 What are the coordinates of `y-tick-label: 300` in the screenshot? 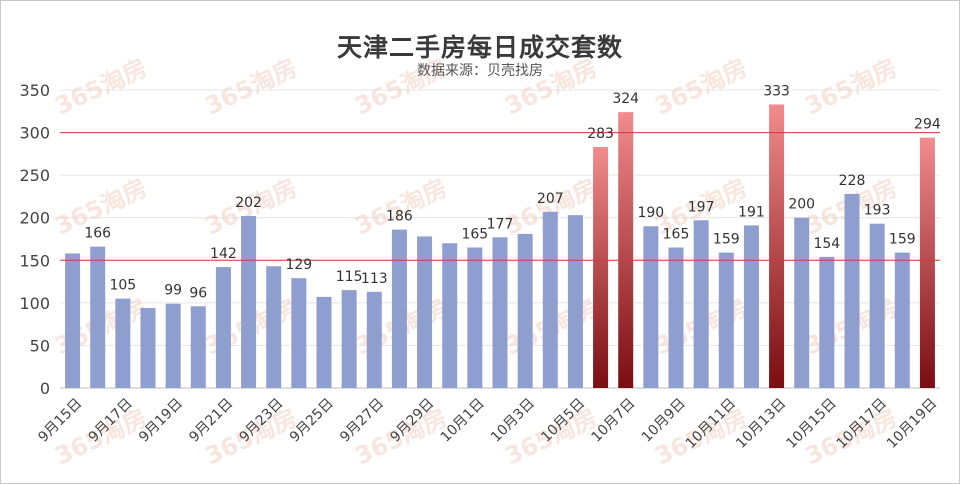 It's located at (34, 133).